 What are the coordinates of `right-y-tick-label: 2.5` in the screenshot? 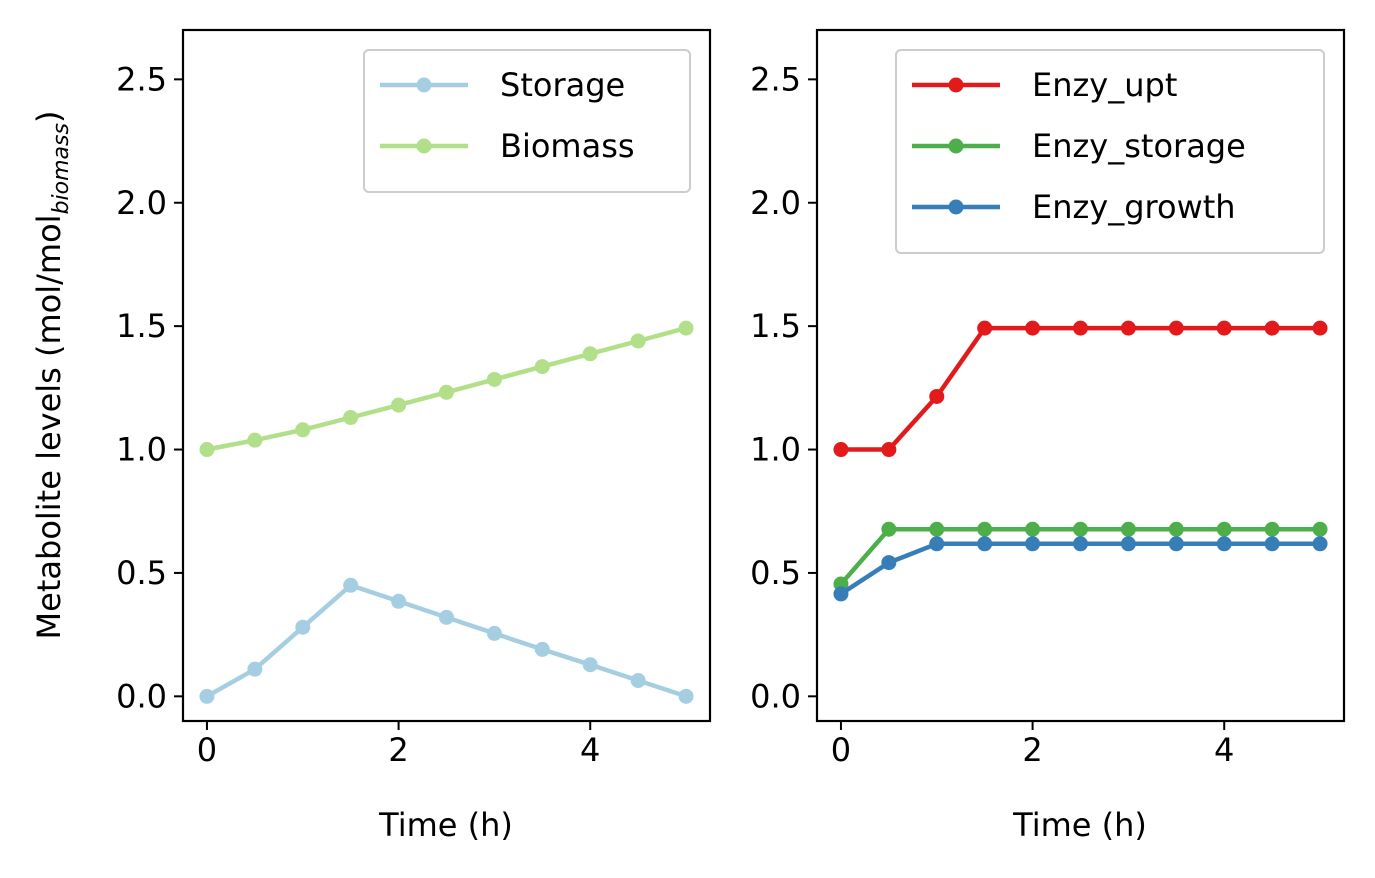 It's located at (775, 79).